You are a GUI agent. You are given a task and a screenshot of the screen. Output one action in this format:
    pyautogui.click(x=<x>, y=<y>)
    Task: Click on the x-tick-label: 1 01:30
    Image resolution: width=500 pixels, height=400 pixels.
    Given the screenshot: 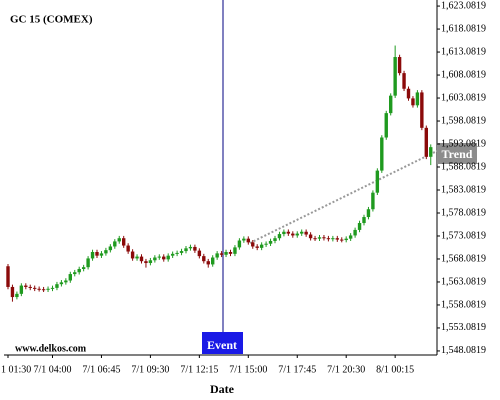 What is the action you would take?
    pyautogui.click(x=16, y=369)
    